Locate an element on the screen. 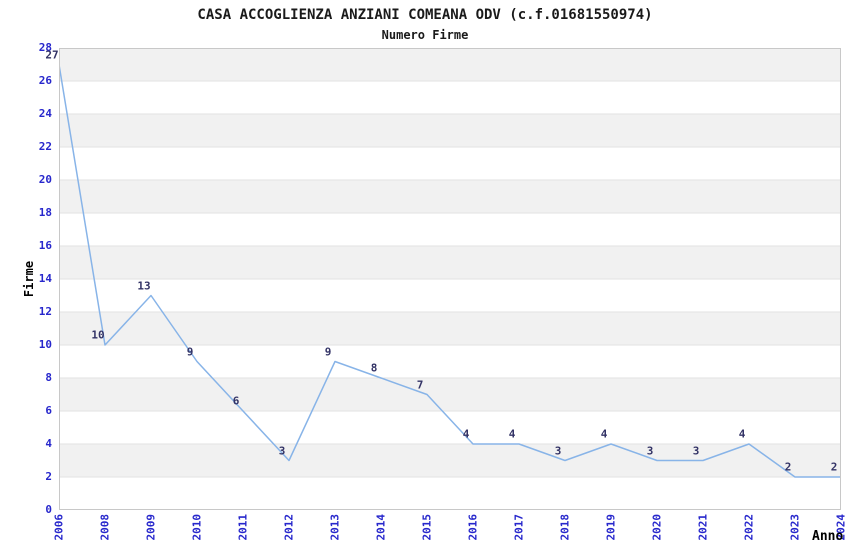 This screenshot has height=550, width=850. y-tick-label: 8 is located at coordinates (48, 377).